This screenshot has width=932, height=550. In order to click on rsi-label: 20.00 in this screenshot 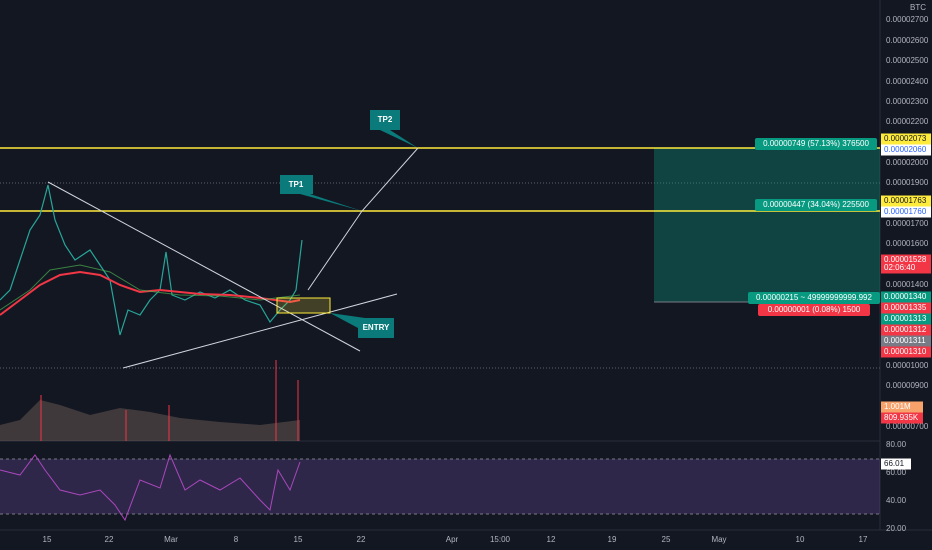, I will do `click(896, 528)`.